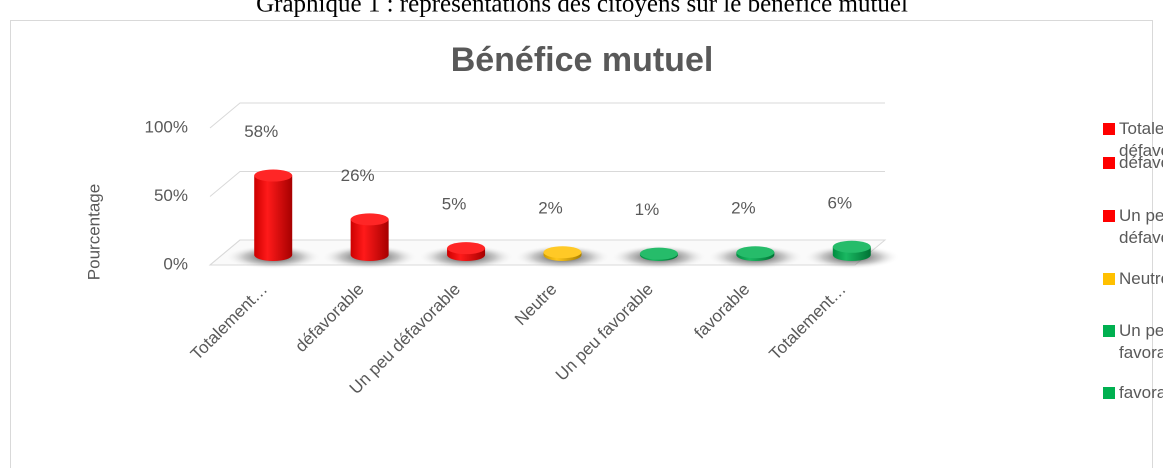 The image size is (1163, 468). Describe the element at coordinates (721, 311) in the screenshot. I see `x-tick-label: favorable` at that location.